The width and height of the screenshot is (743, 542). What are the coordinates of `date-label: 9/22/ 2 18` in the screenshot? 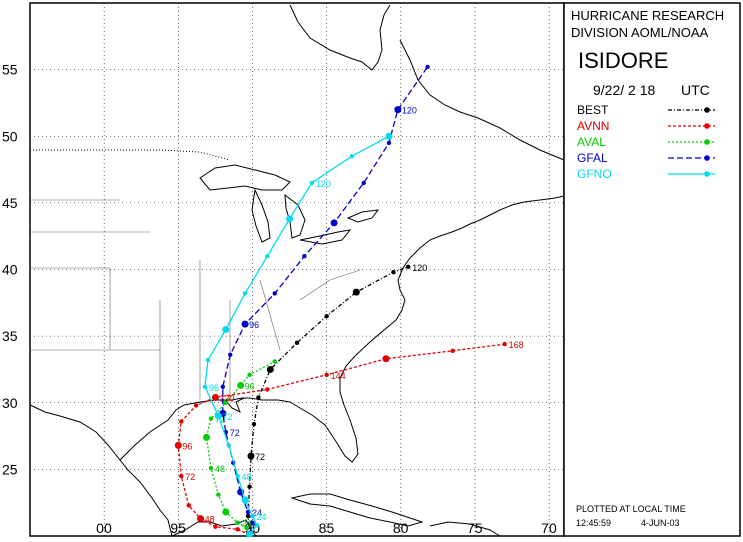 It's located at (624, 90).